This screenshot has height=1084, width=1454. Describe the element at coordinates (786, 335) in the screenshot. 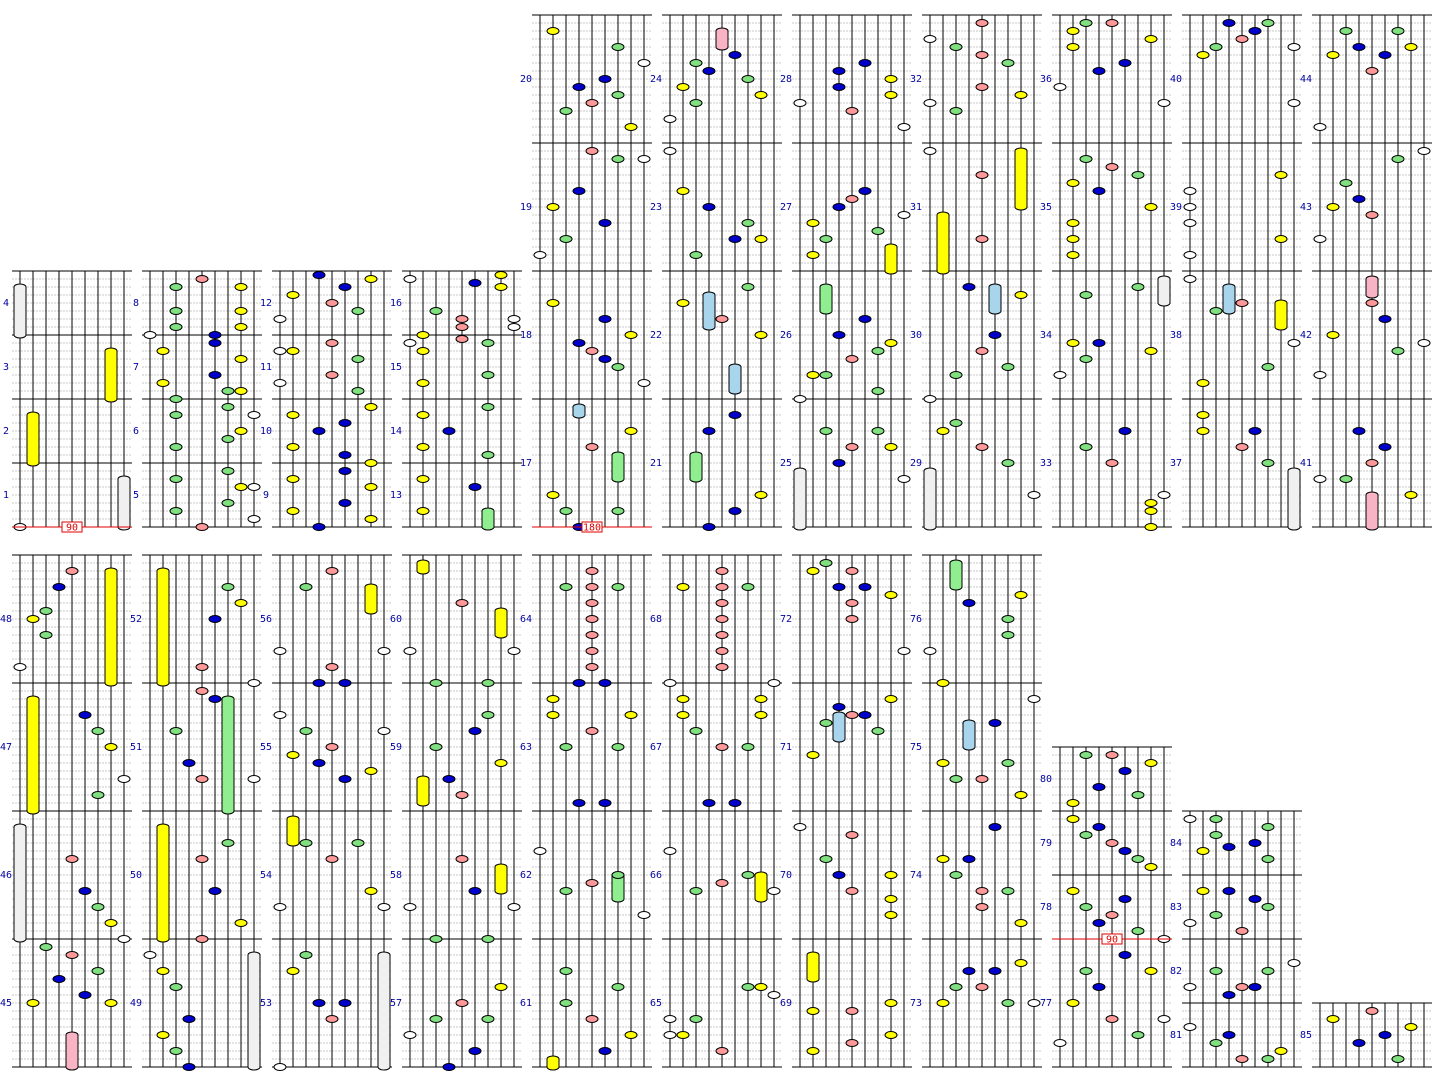

I see `measure-number: 26` at that location.